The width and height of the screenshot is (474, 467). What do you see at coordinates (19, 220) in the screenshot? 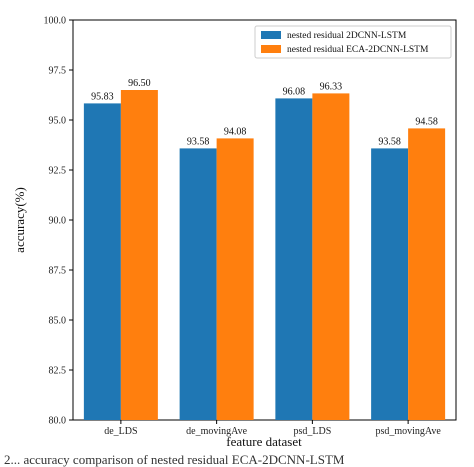
I see `y-axis-label: accuracy(%)` at bounding box center [19, 220].